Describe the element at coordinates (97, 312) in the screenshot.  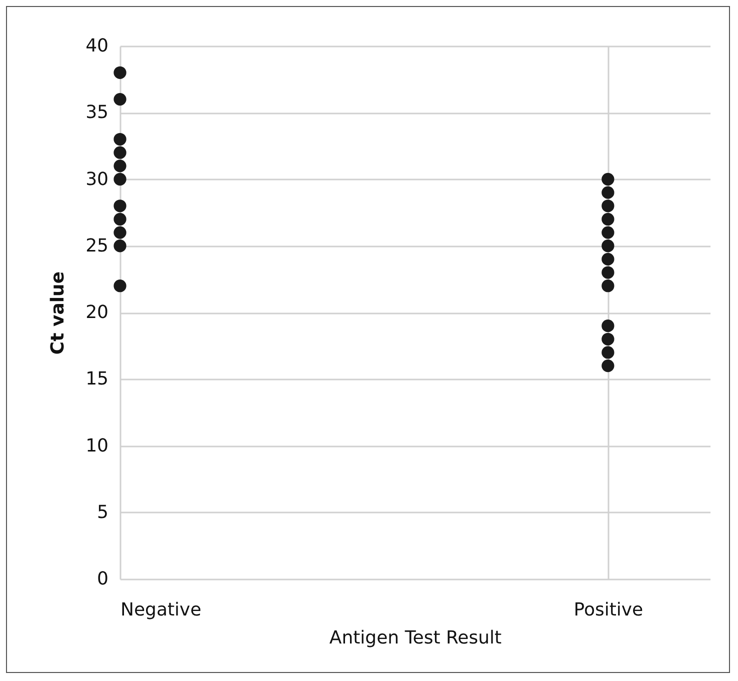
I see `y-tick-label: 20` at that location.